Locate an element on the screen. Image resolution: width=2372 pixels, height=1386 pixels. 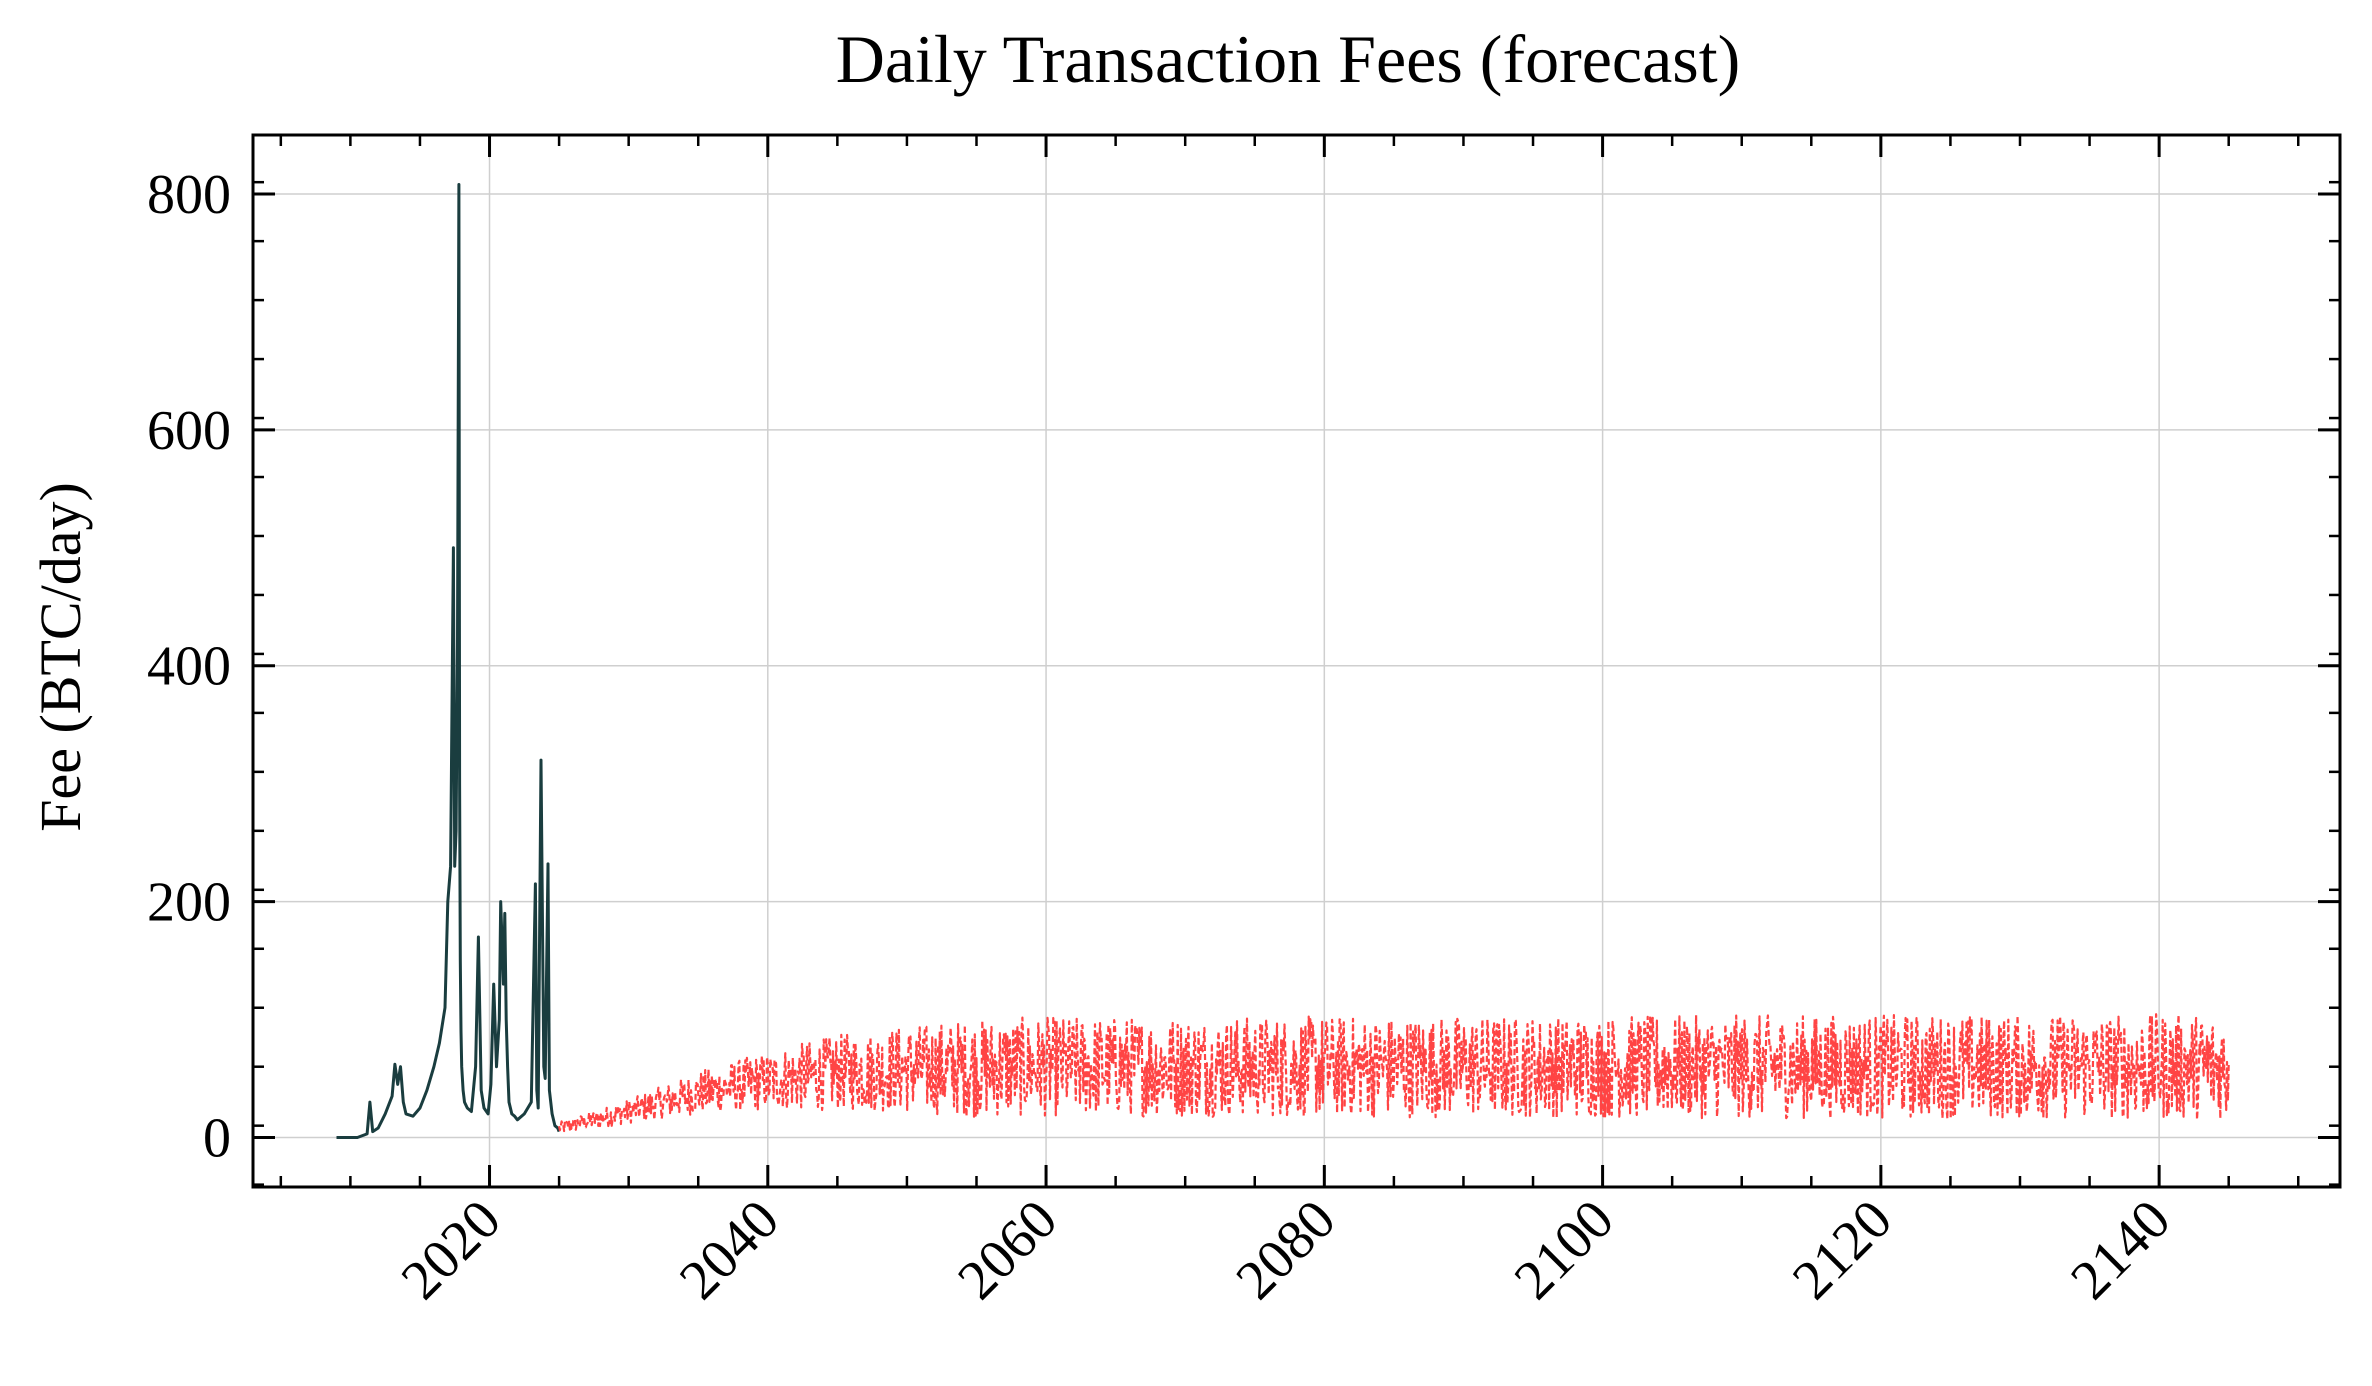
y-tick-label: 0 is located at coordinates (217, 1138).